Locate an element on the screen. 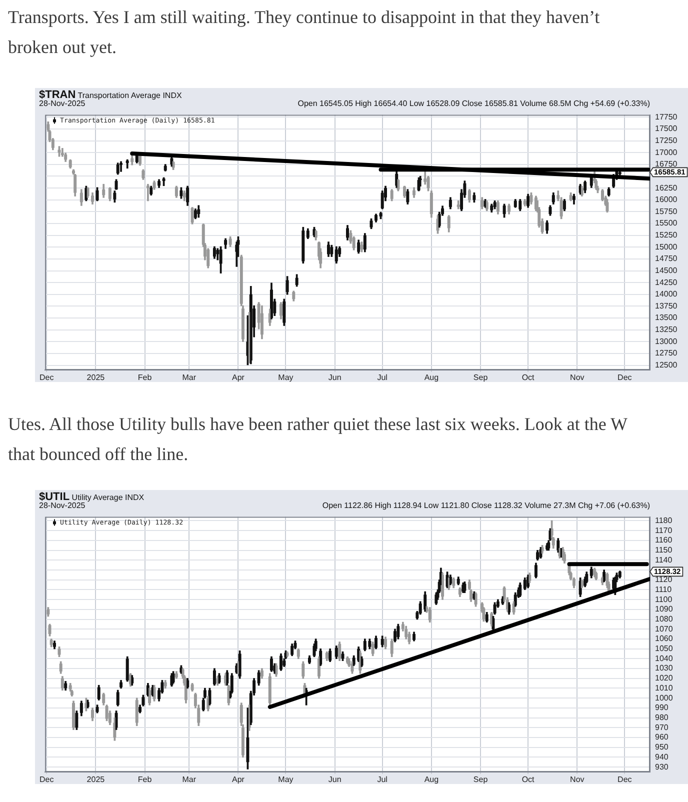  y-tick-label: 1110 is located at coordinates (663, 589).